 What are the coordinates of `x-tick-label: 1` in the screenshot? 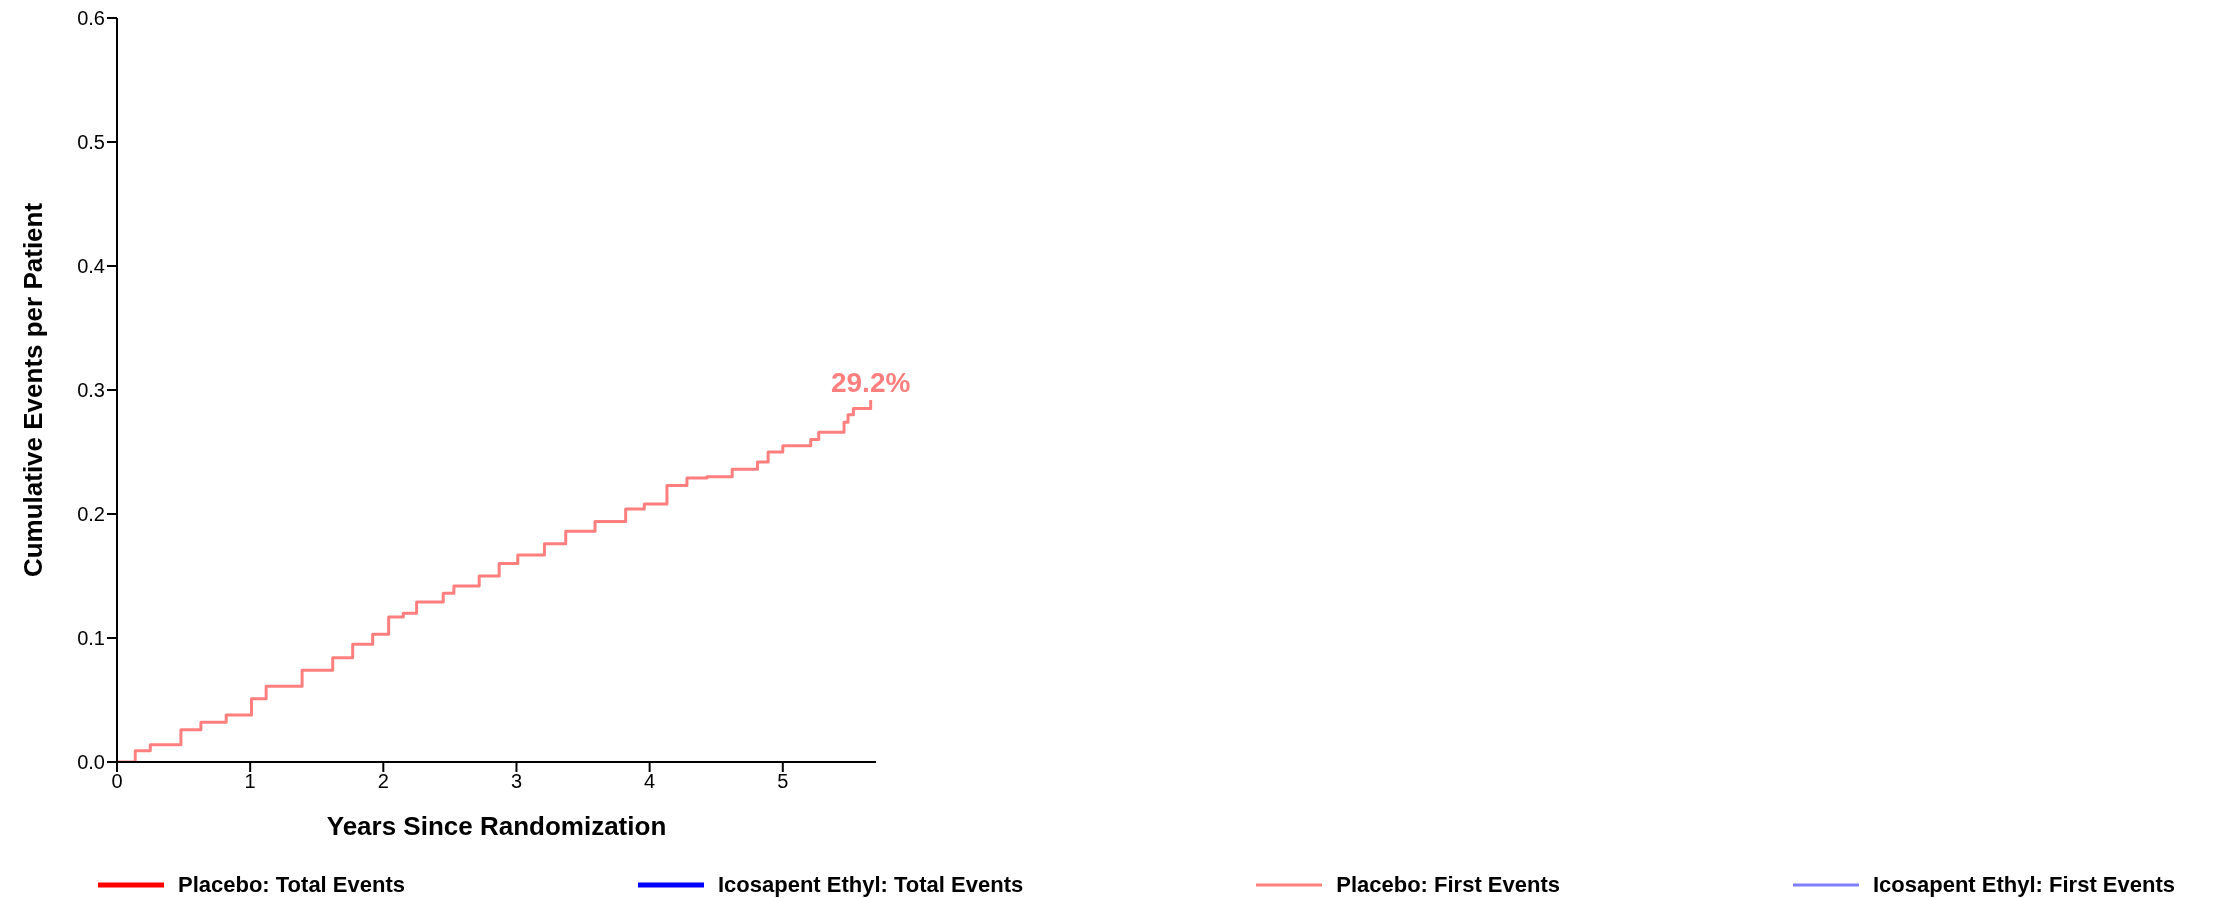 It's located at (250, 781).